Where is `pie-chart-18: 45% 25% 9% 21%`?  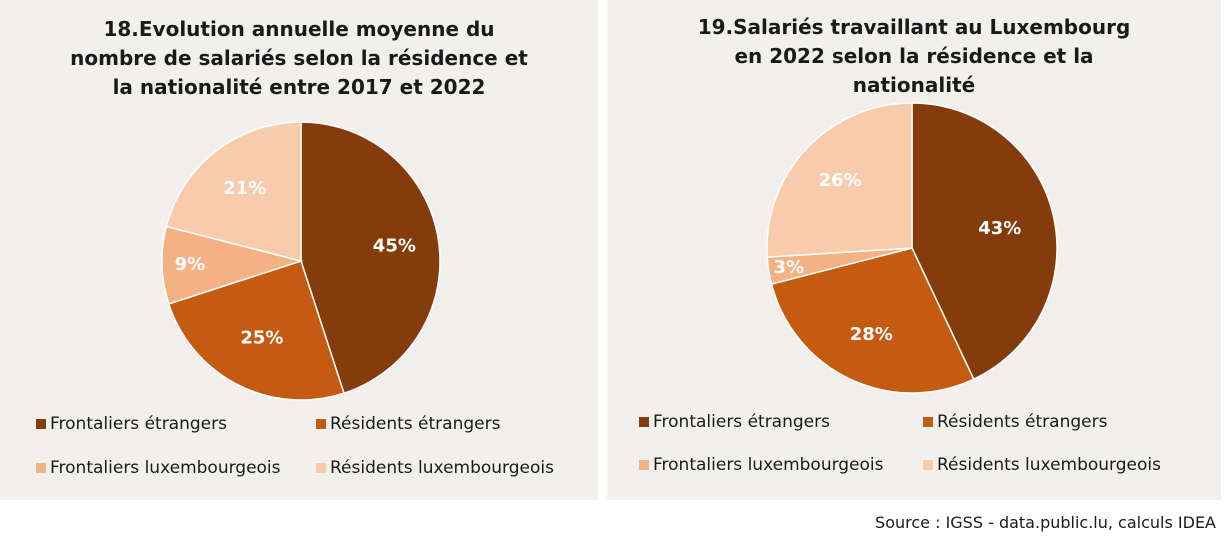
pie-chart-18: 45% 25% 9% 21% is located at coordinates (301, 261).